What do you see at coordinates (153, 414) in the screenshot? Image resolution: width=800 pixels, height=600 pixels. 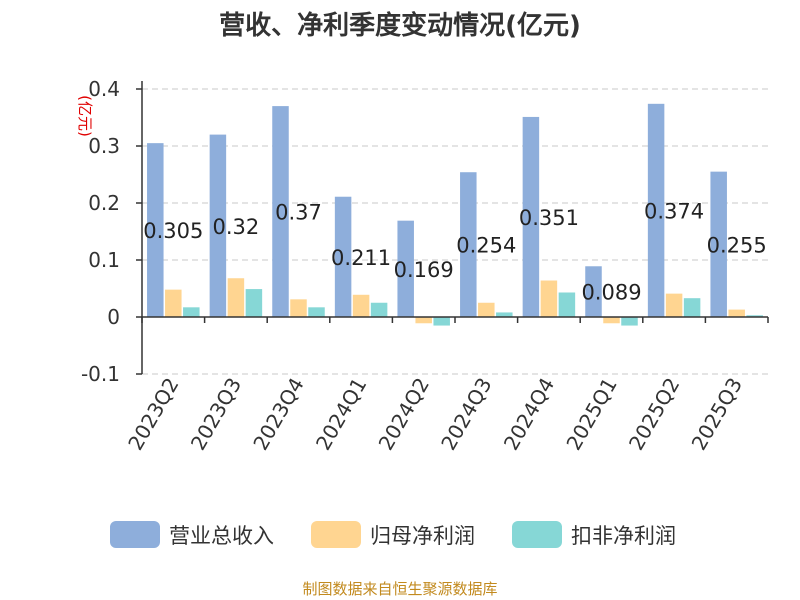 I see `x-tick-label: 2023Q2` at bounding box center [153, 414].